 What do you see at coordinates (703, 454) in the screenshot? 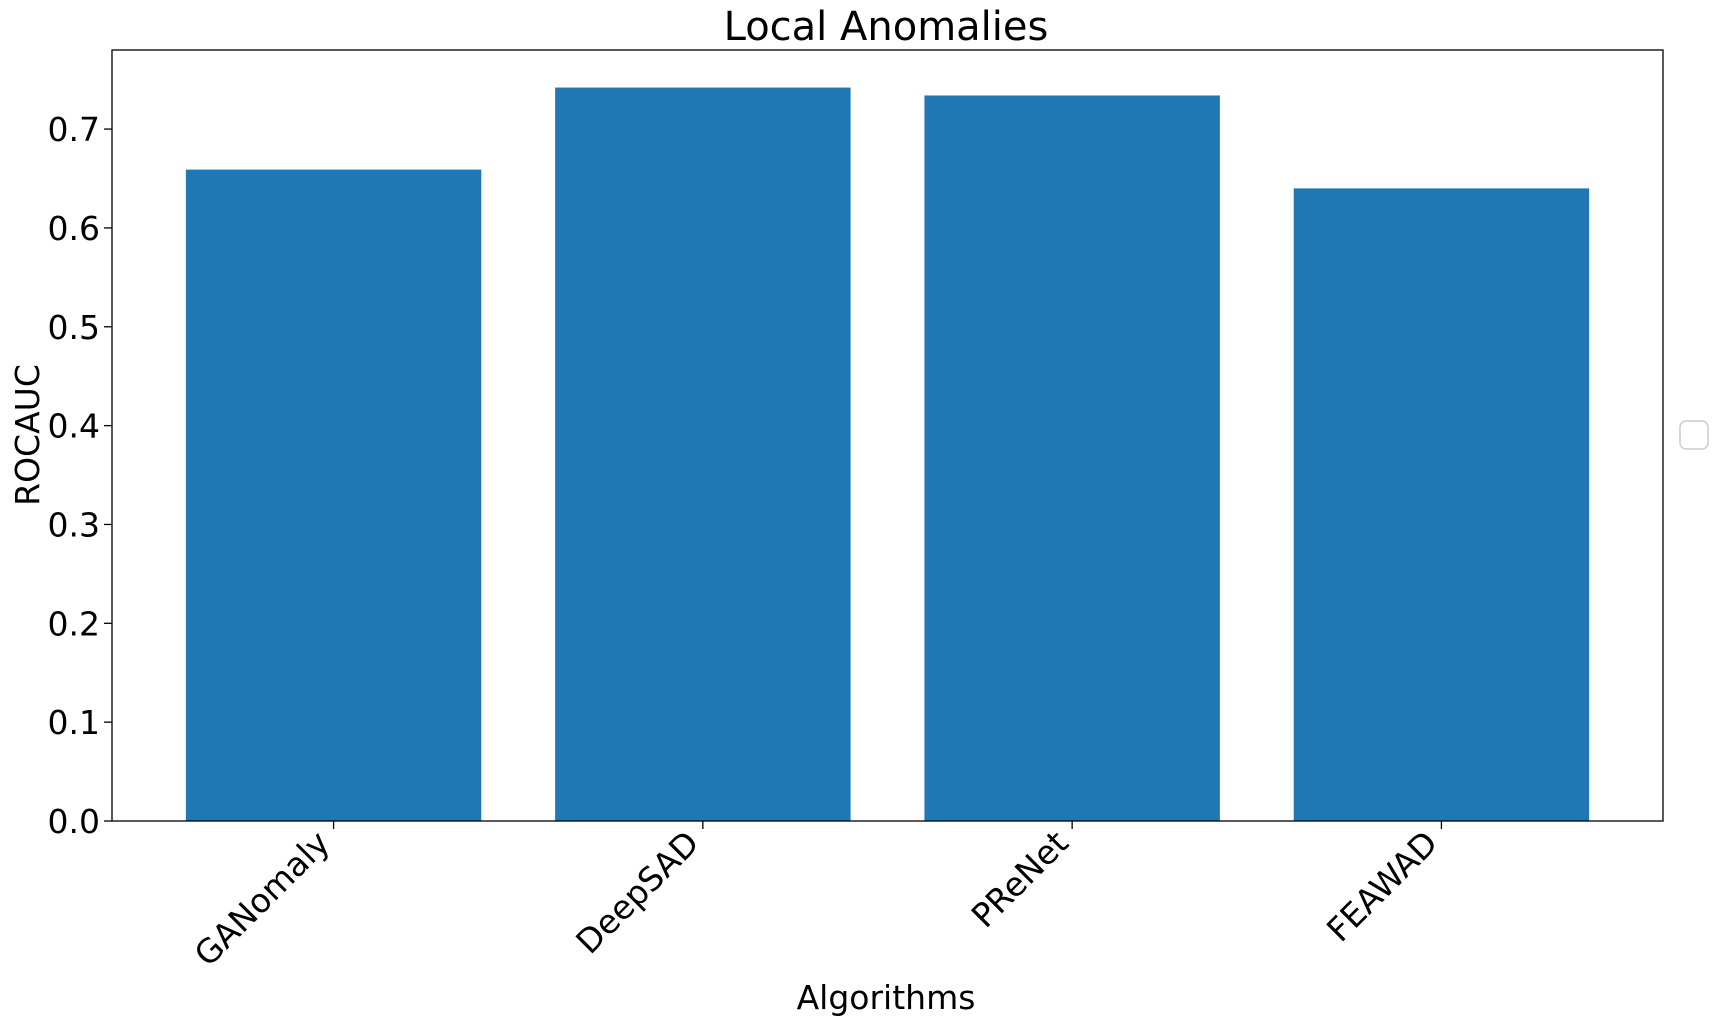
I see `bar-deepsad` at bounding box center [703, 454].